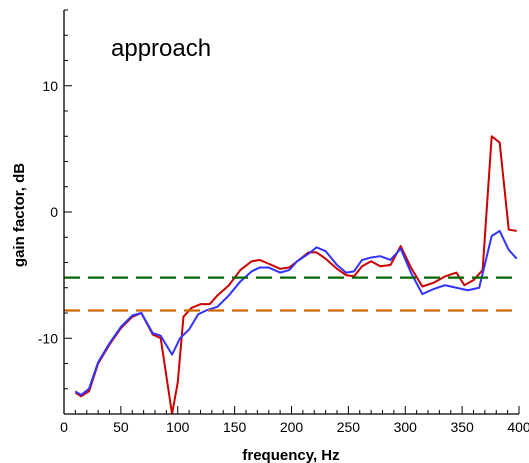 This screenshot has width=529, height=463. Describe the element at coordinates (462, 427) in the screenshot. I see `x-tick-label: 350` at that location.